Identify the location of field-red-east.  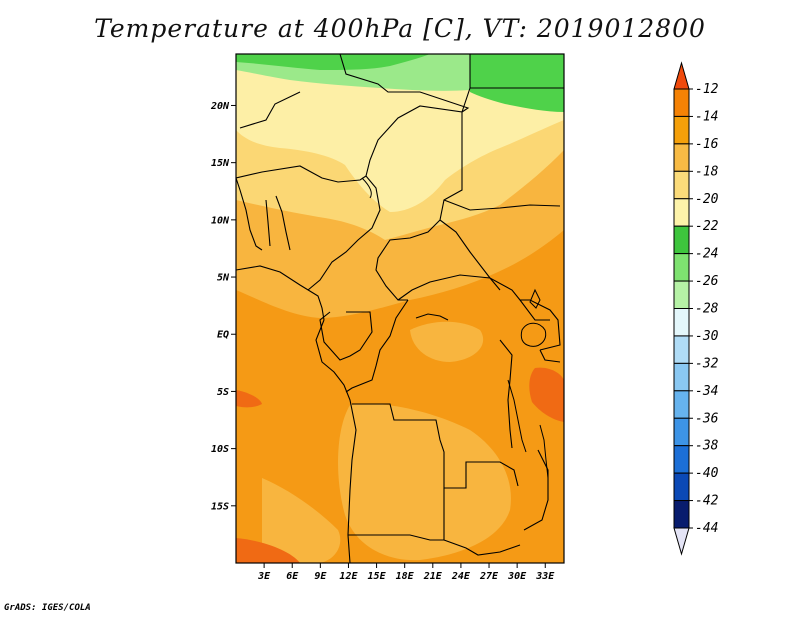
(546, 394).